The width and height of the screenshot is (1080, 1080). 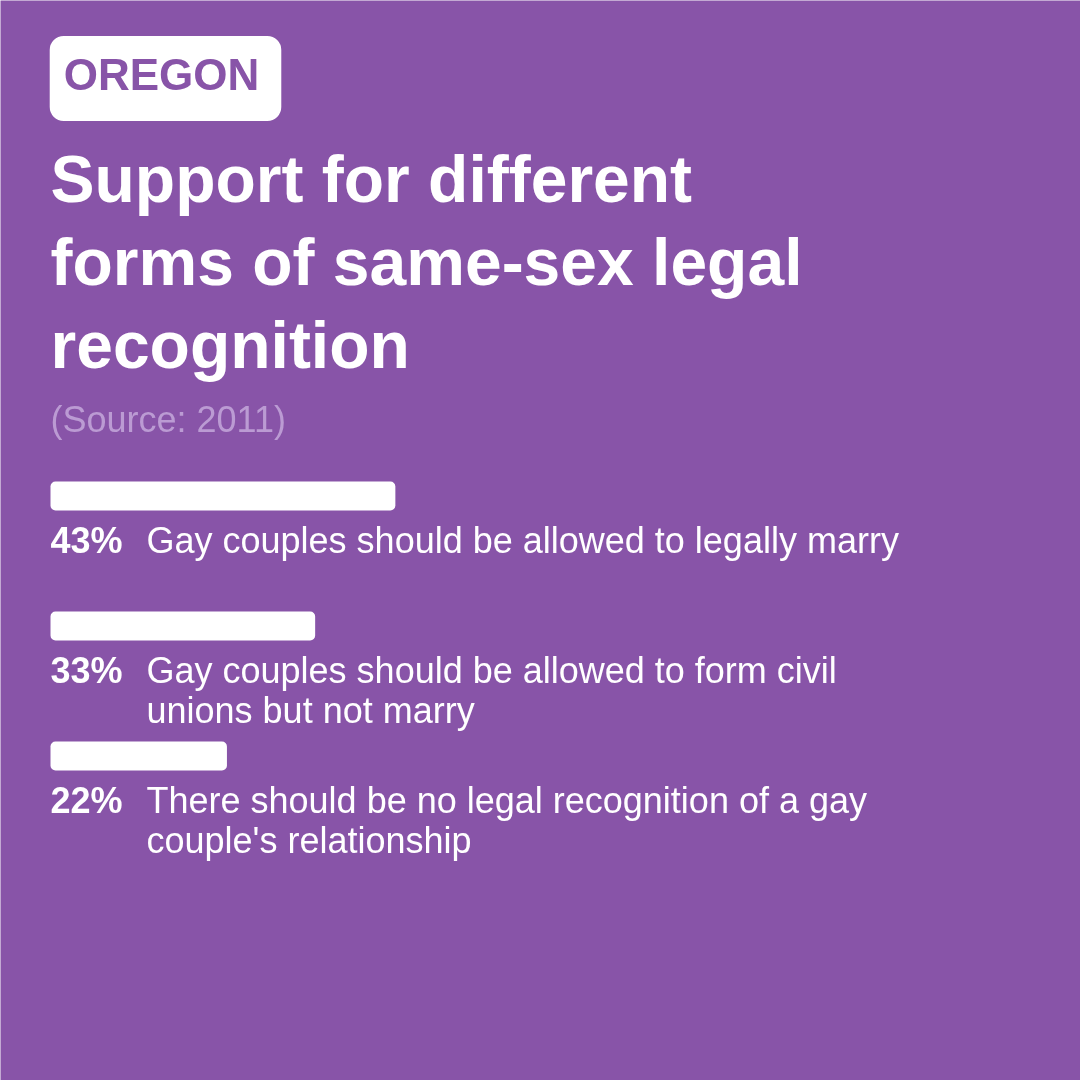 What do you see at coordinates (86, 670) in the screenshot?
I see `data-label: 33%` at bounding box center [86, 670].